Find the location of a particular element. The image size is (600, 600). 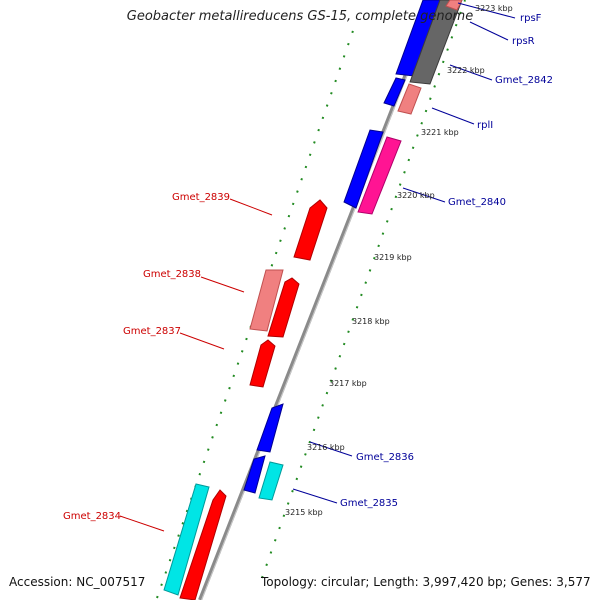

label-gmet-2840: Gmet_2840 is located at coordinates (477, 202).